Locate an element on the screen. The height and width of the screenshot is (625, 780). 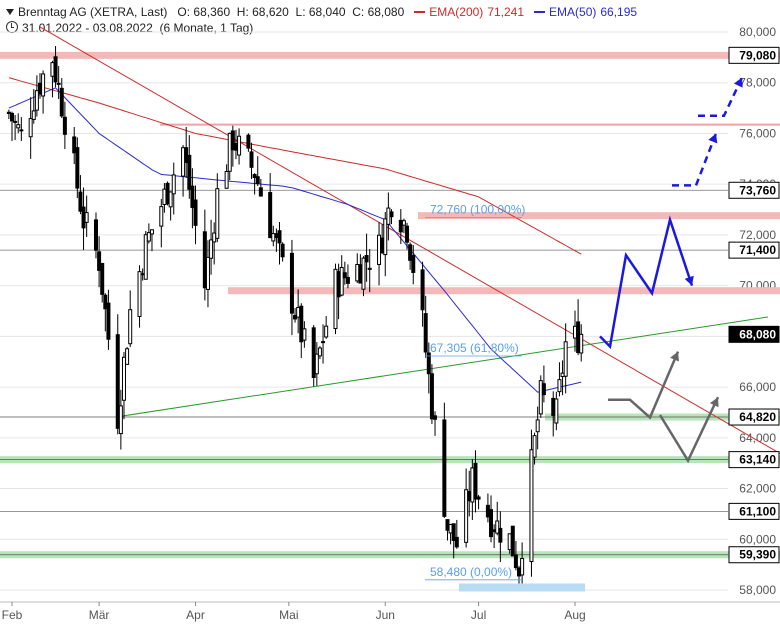
x-tick-label: Jul is located at coordinates (478, 615).